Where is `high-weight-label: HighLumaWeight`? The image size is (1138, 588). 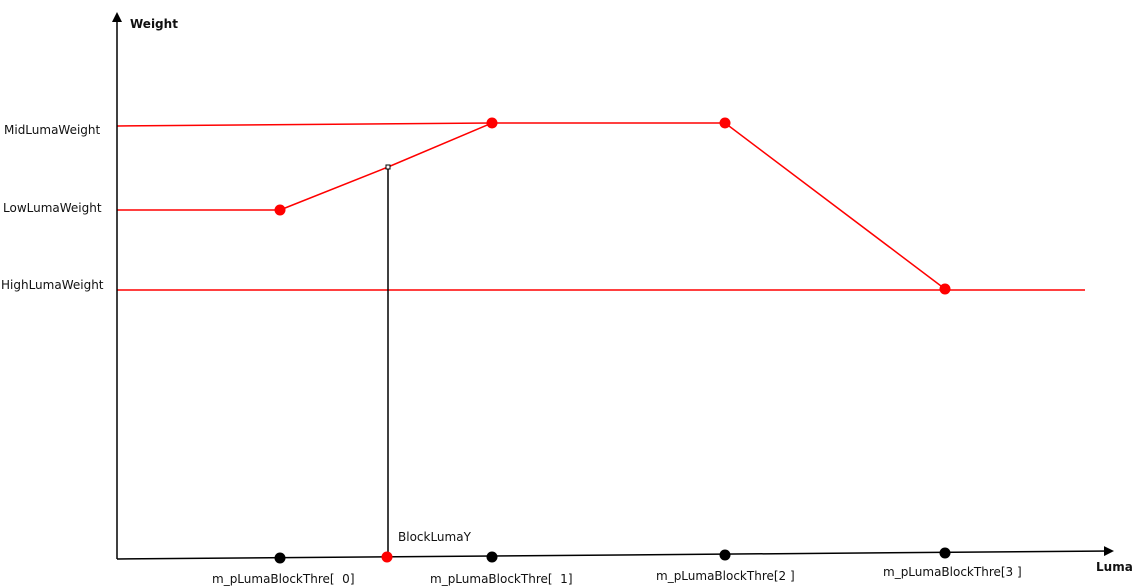 high-weight-label: HighLumaWeight is located at coordinates (52, 285).